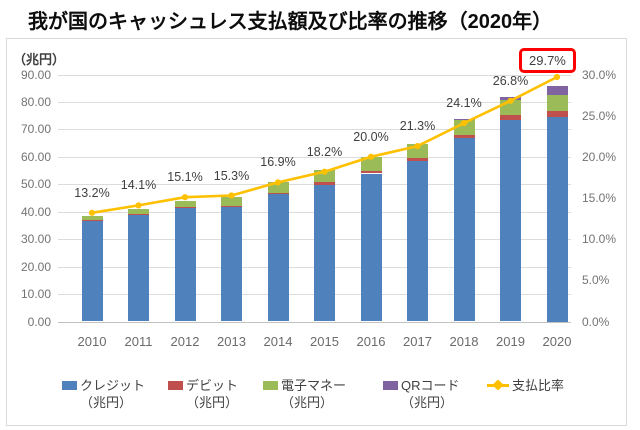  What do you see at coordinates (417, 126) in the screenshot?
I see `data-label-2017: 21.3%` at bounding box center [417, 126].